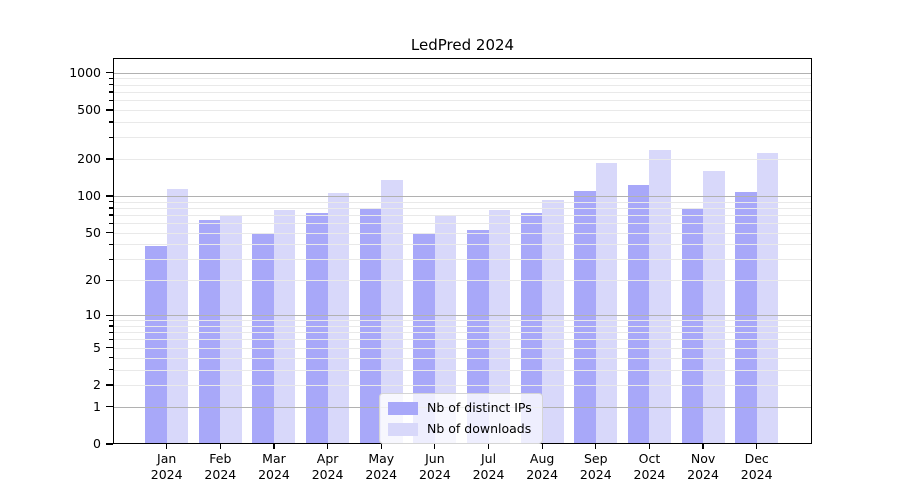  What do you see at coordinates (97, 443) in the screenshot?
I see `y-tick-label: 0` at bounding box center [97, 443].